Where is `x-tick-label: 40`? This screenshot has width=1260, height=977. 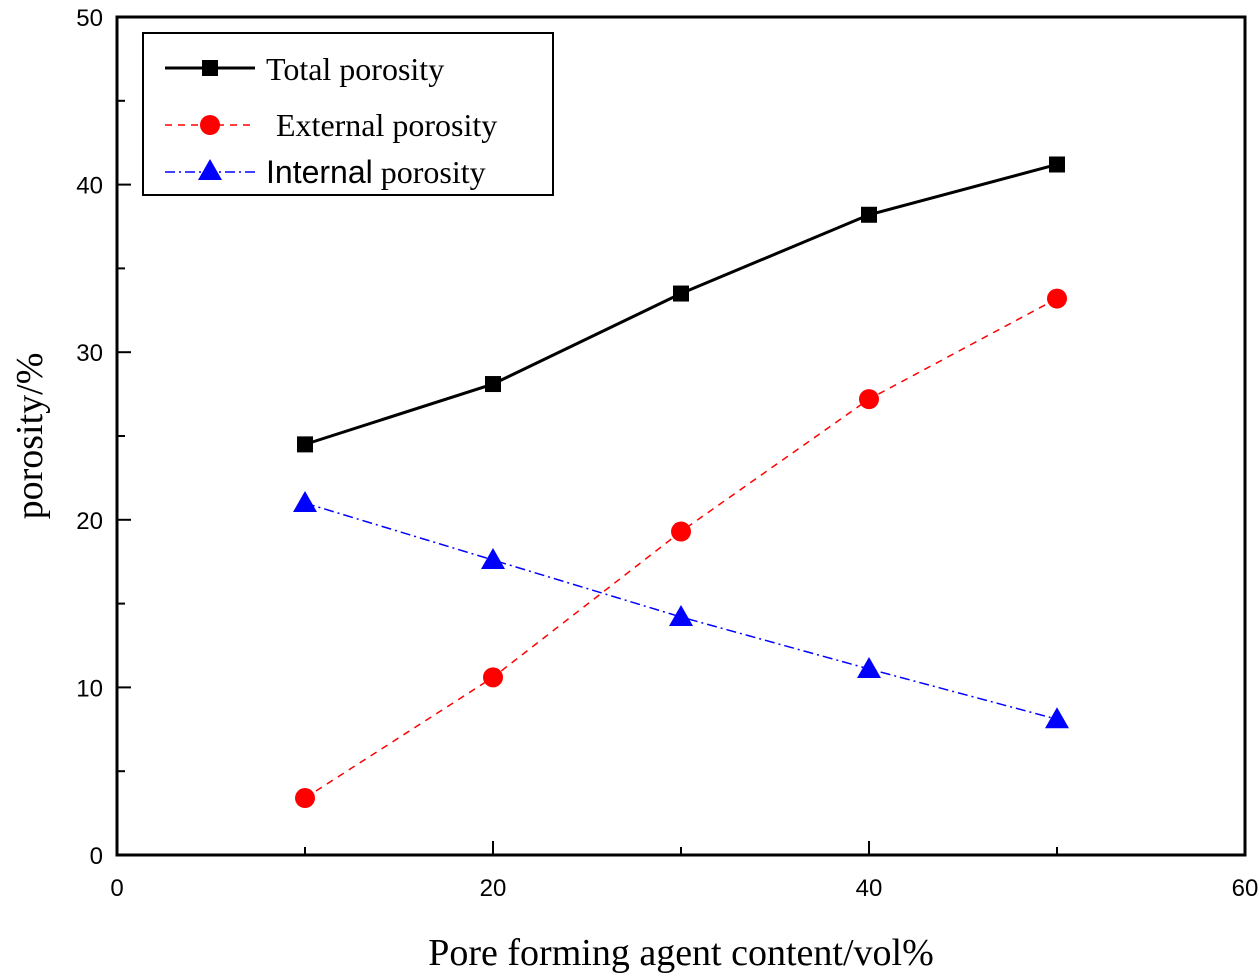
x-tick-label: 40 is located at coordinates (869, 888).